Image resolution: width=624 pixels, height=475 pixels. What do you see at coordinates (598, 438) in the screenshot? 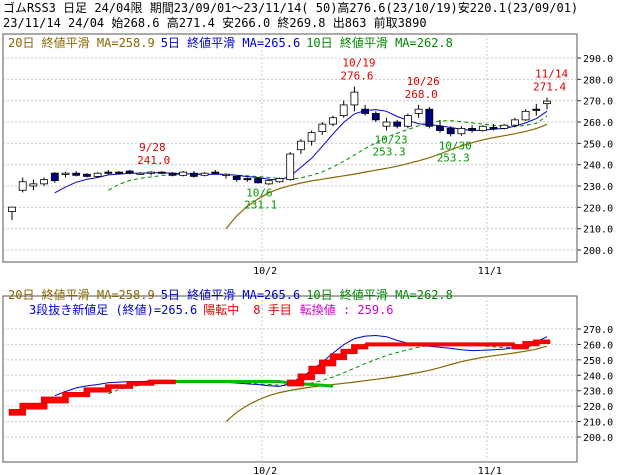
I see `lower-y-tick-label: 200.0` at bounding box center [598, 438].